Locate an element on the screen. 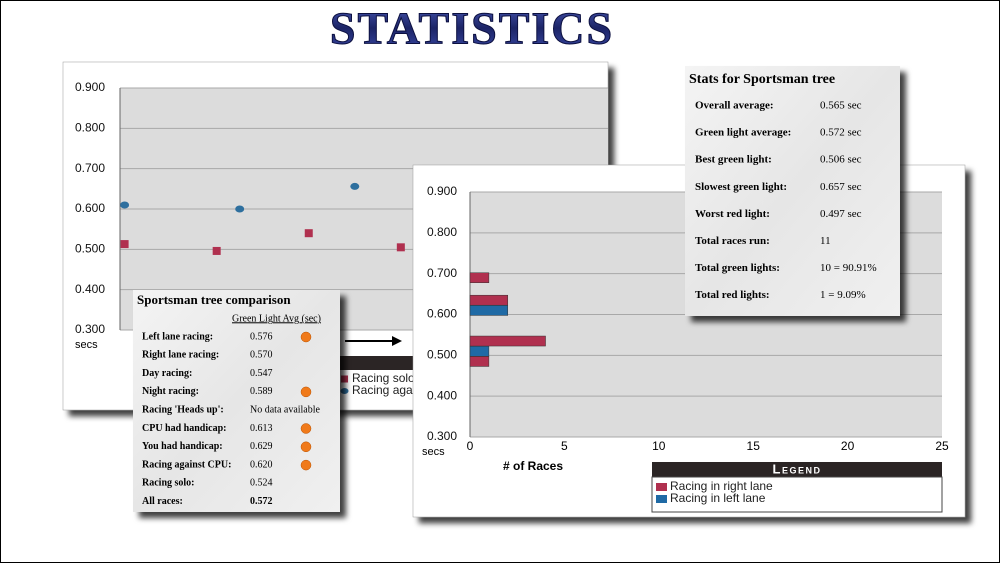 The width and height of the screenshot is (1000, 563). panel-title: Stats for Sportsman tree is located at coordinates (762, 79).